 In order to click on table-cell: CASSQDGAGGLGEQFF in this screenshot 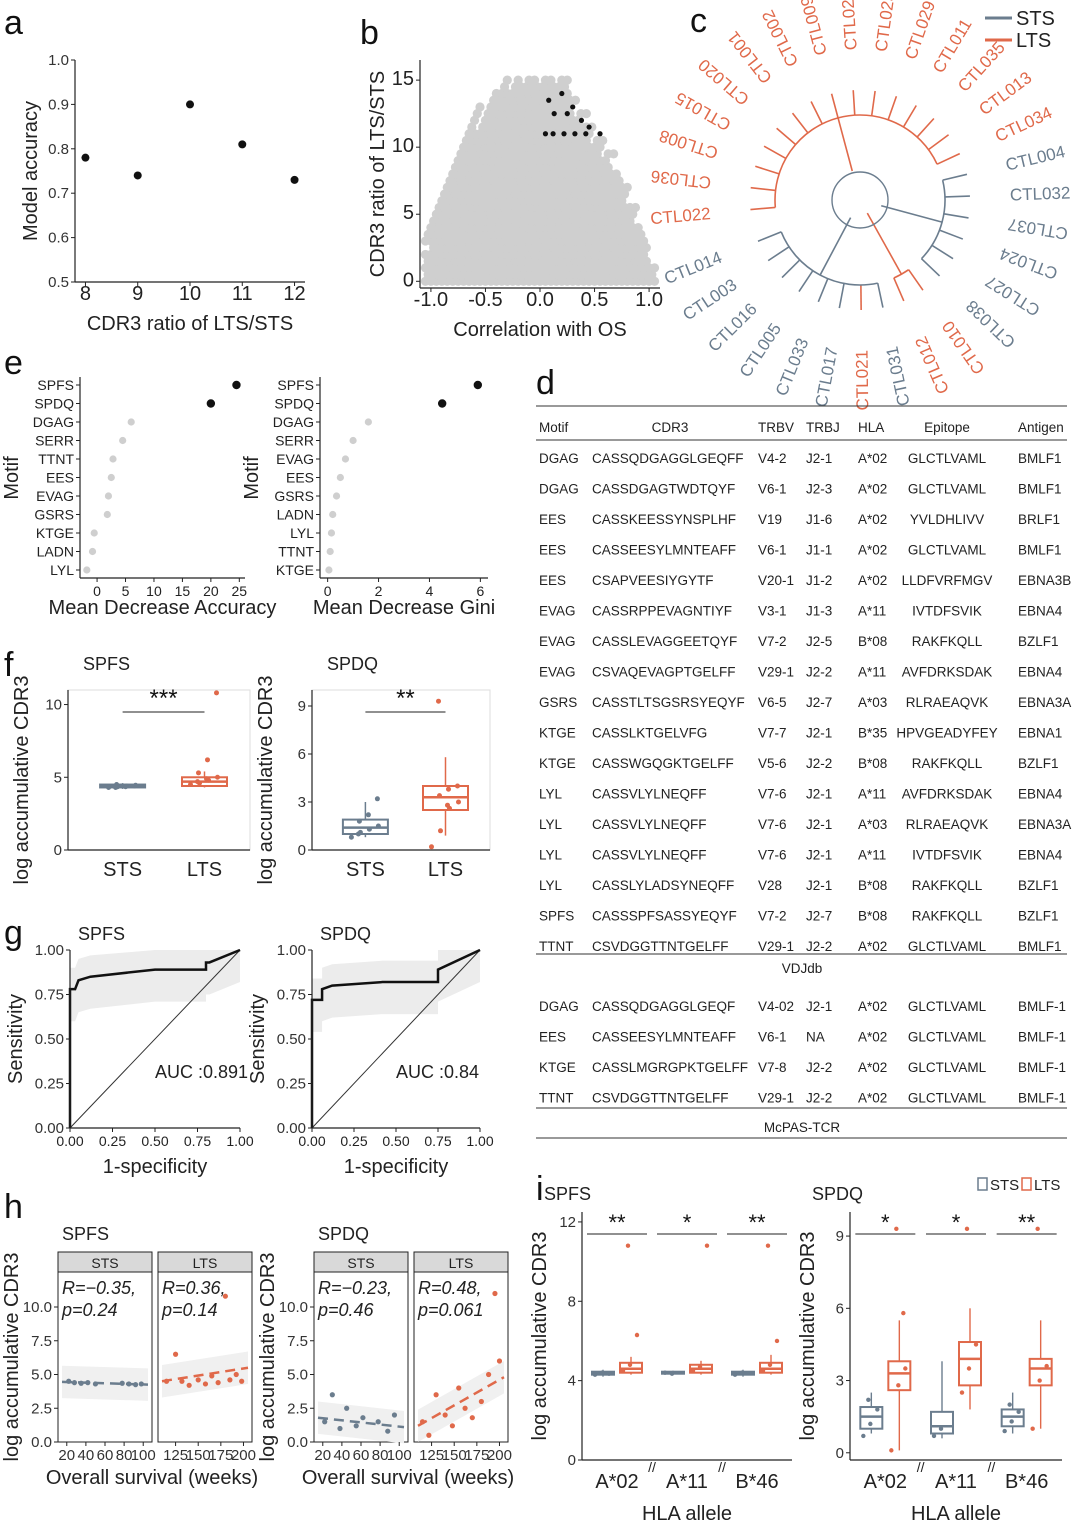, I will do `click(668, 458)`.